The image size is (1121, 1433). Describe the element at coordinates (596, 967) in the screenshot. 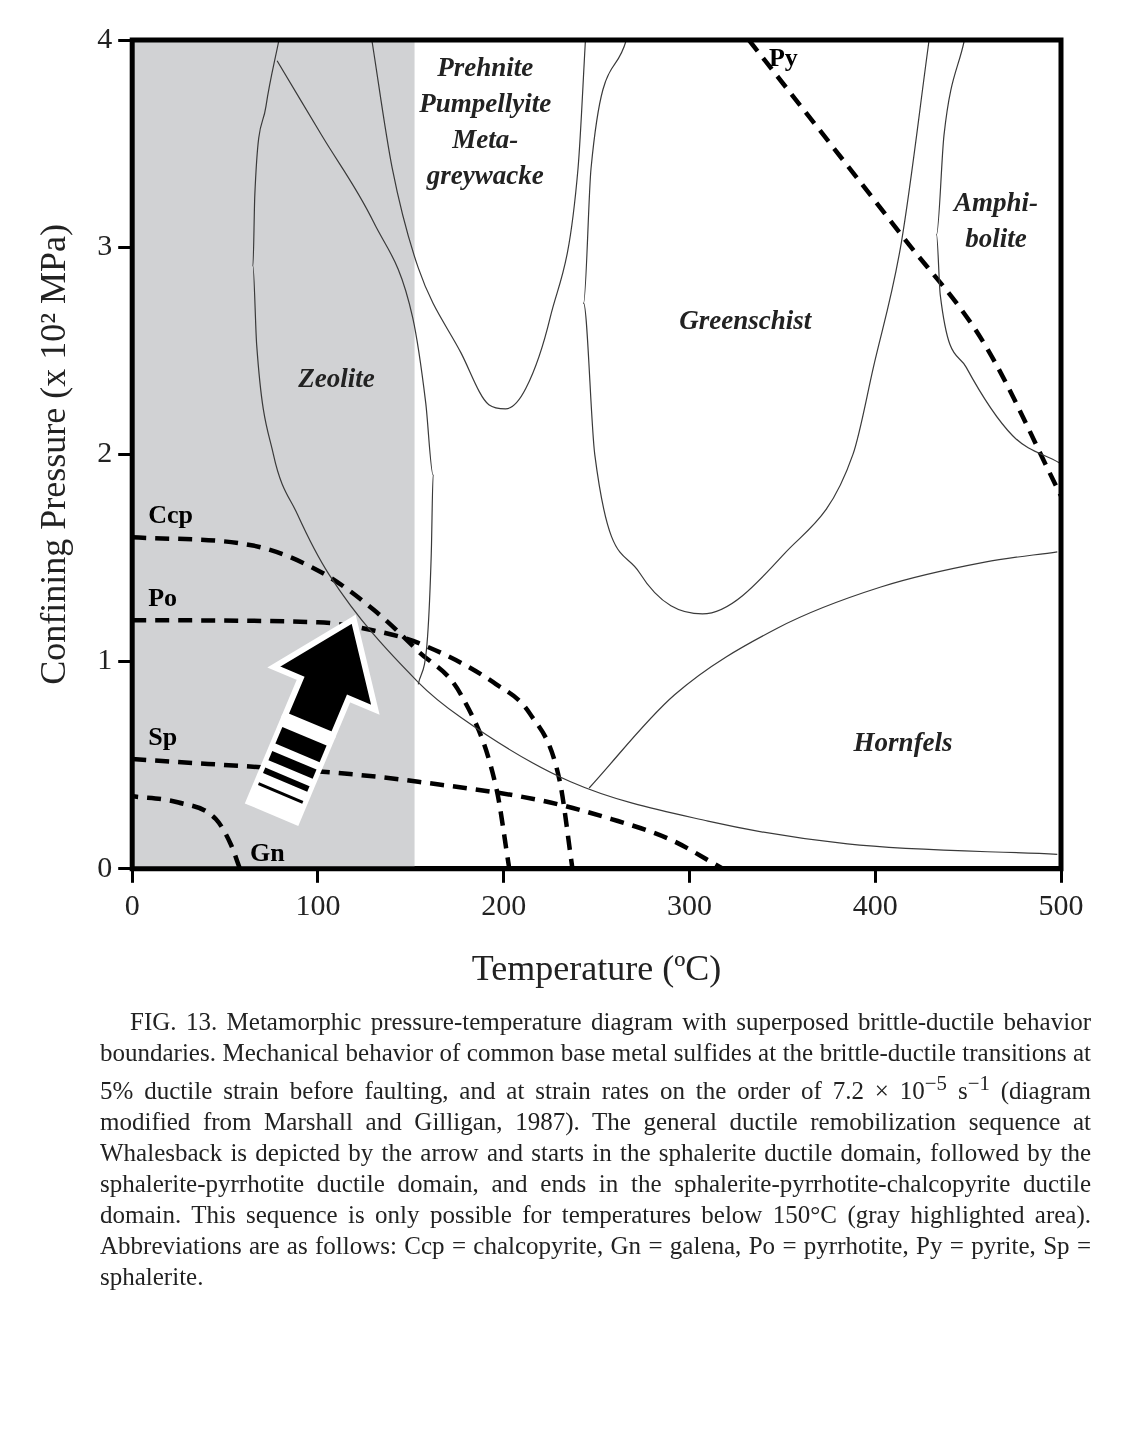

I see `x-axis-title: Temperature (ºC)` at that location.